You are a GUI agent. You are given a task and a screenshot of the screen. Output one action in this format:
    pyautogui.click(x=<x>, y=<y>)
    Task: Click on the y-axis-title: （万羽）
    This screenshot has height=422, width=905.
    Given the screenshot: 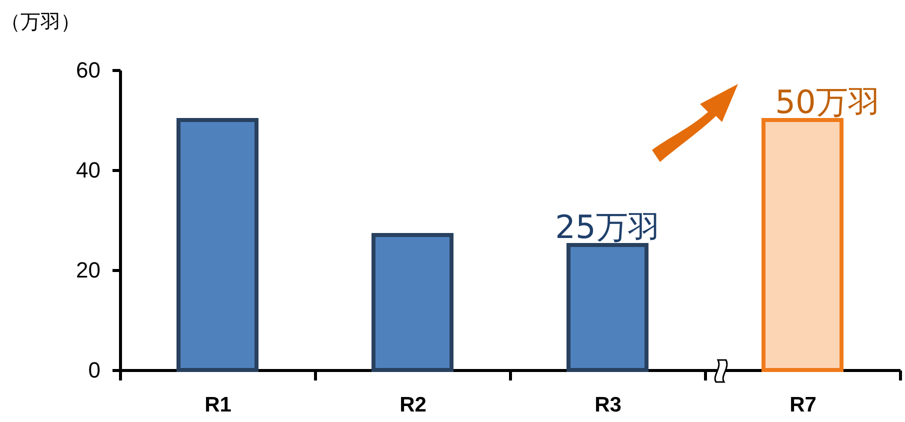 What is the action you would take?
    pyautogui.click(x=40, y=23)
    